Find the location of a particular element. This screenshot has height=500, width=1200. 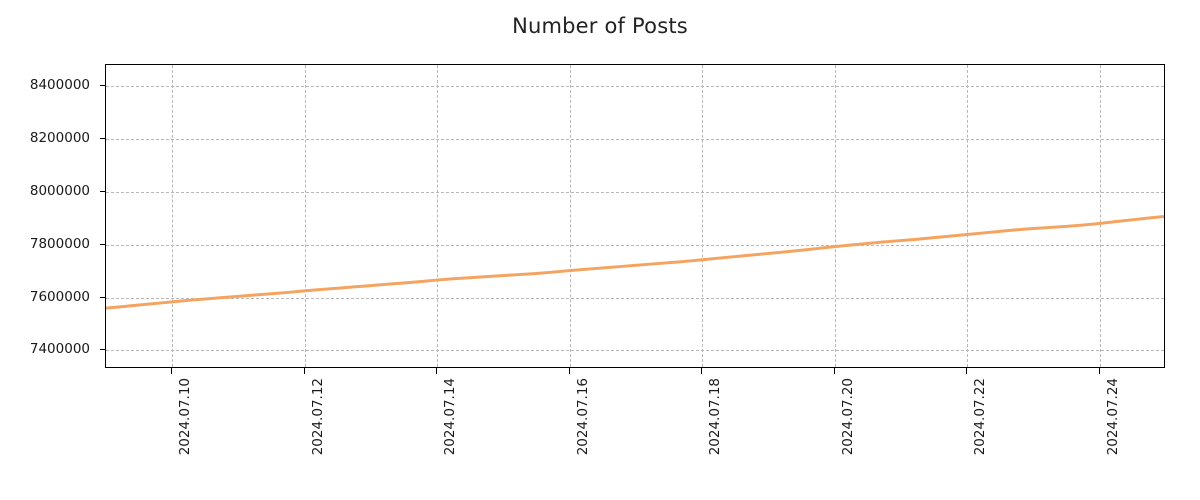

y-axis-tick-label: 7400000 is located at coordinates (59, 349).